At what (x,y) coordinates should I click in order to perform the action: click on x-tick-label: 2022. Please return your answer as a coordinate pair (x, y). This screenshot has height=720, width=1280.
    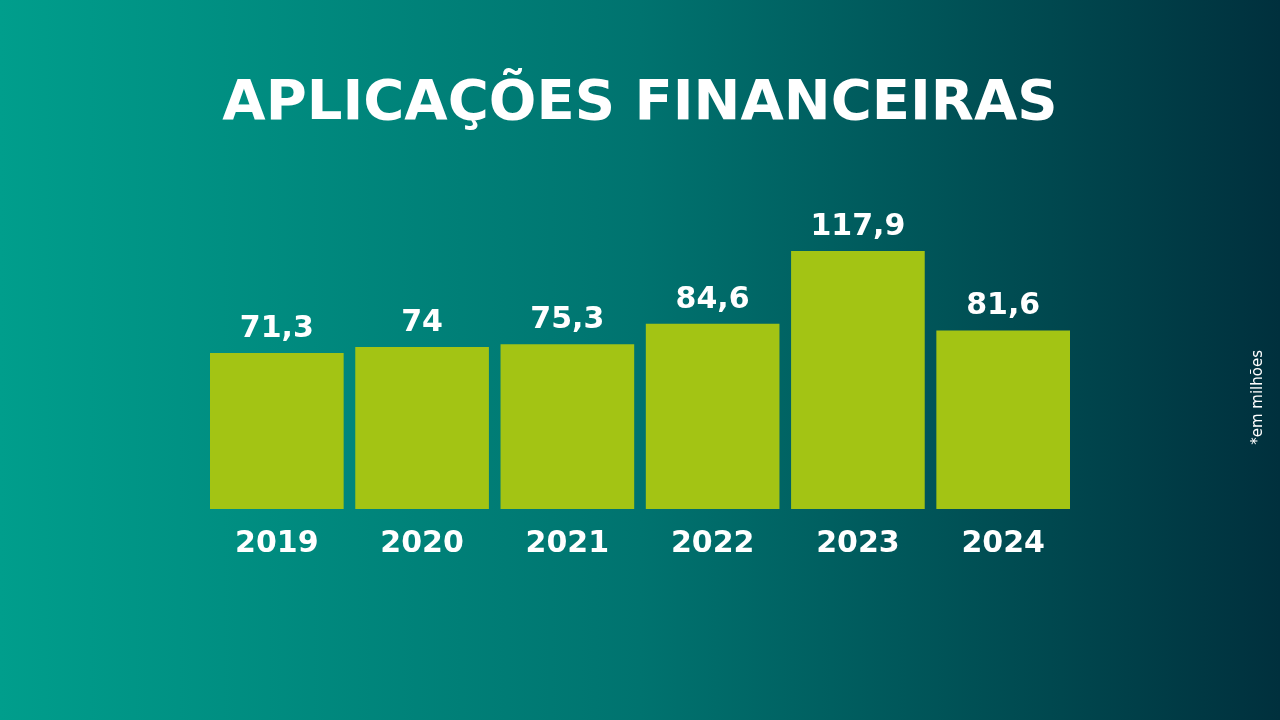
    Looking at the image, I should click on (712, 541).